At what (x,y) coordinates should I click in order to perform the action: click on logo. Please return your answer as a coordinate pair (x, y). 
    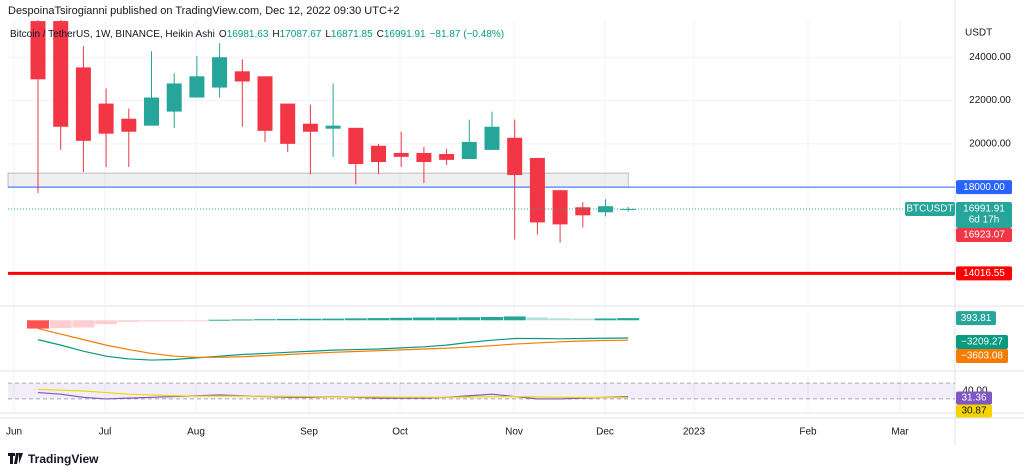
    Looking at the image, I should click on (15, 458).